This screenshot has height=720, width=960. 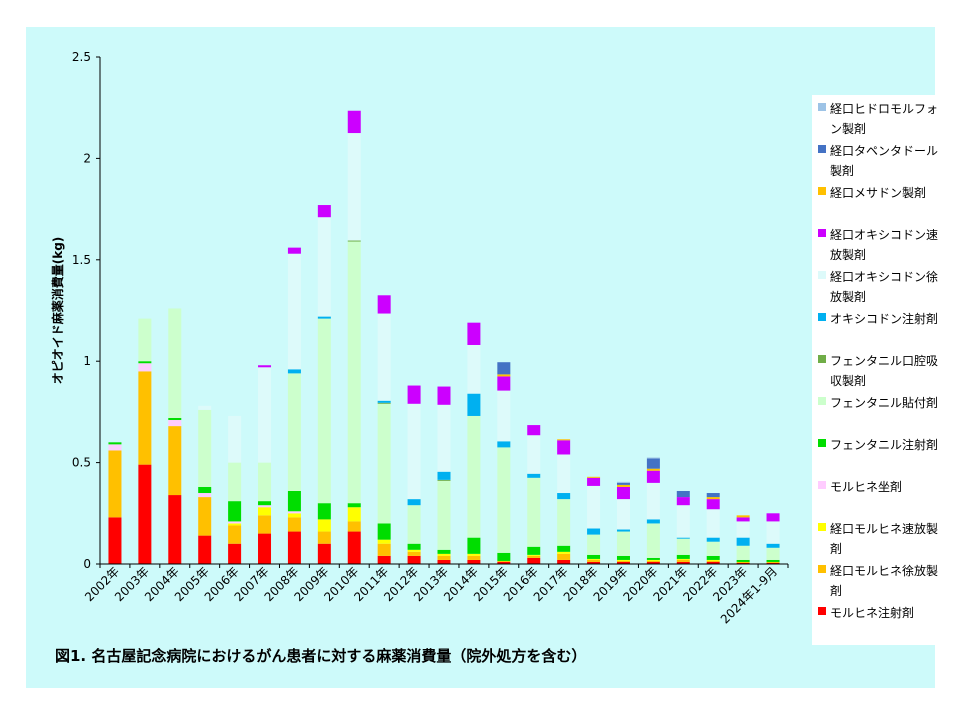 I want to click on legend-label: 経口タペンタドール製剤, so click(x=884, y=161).